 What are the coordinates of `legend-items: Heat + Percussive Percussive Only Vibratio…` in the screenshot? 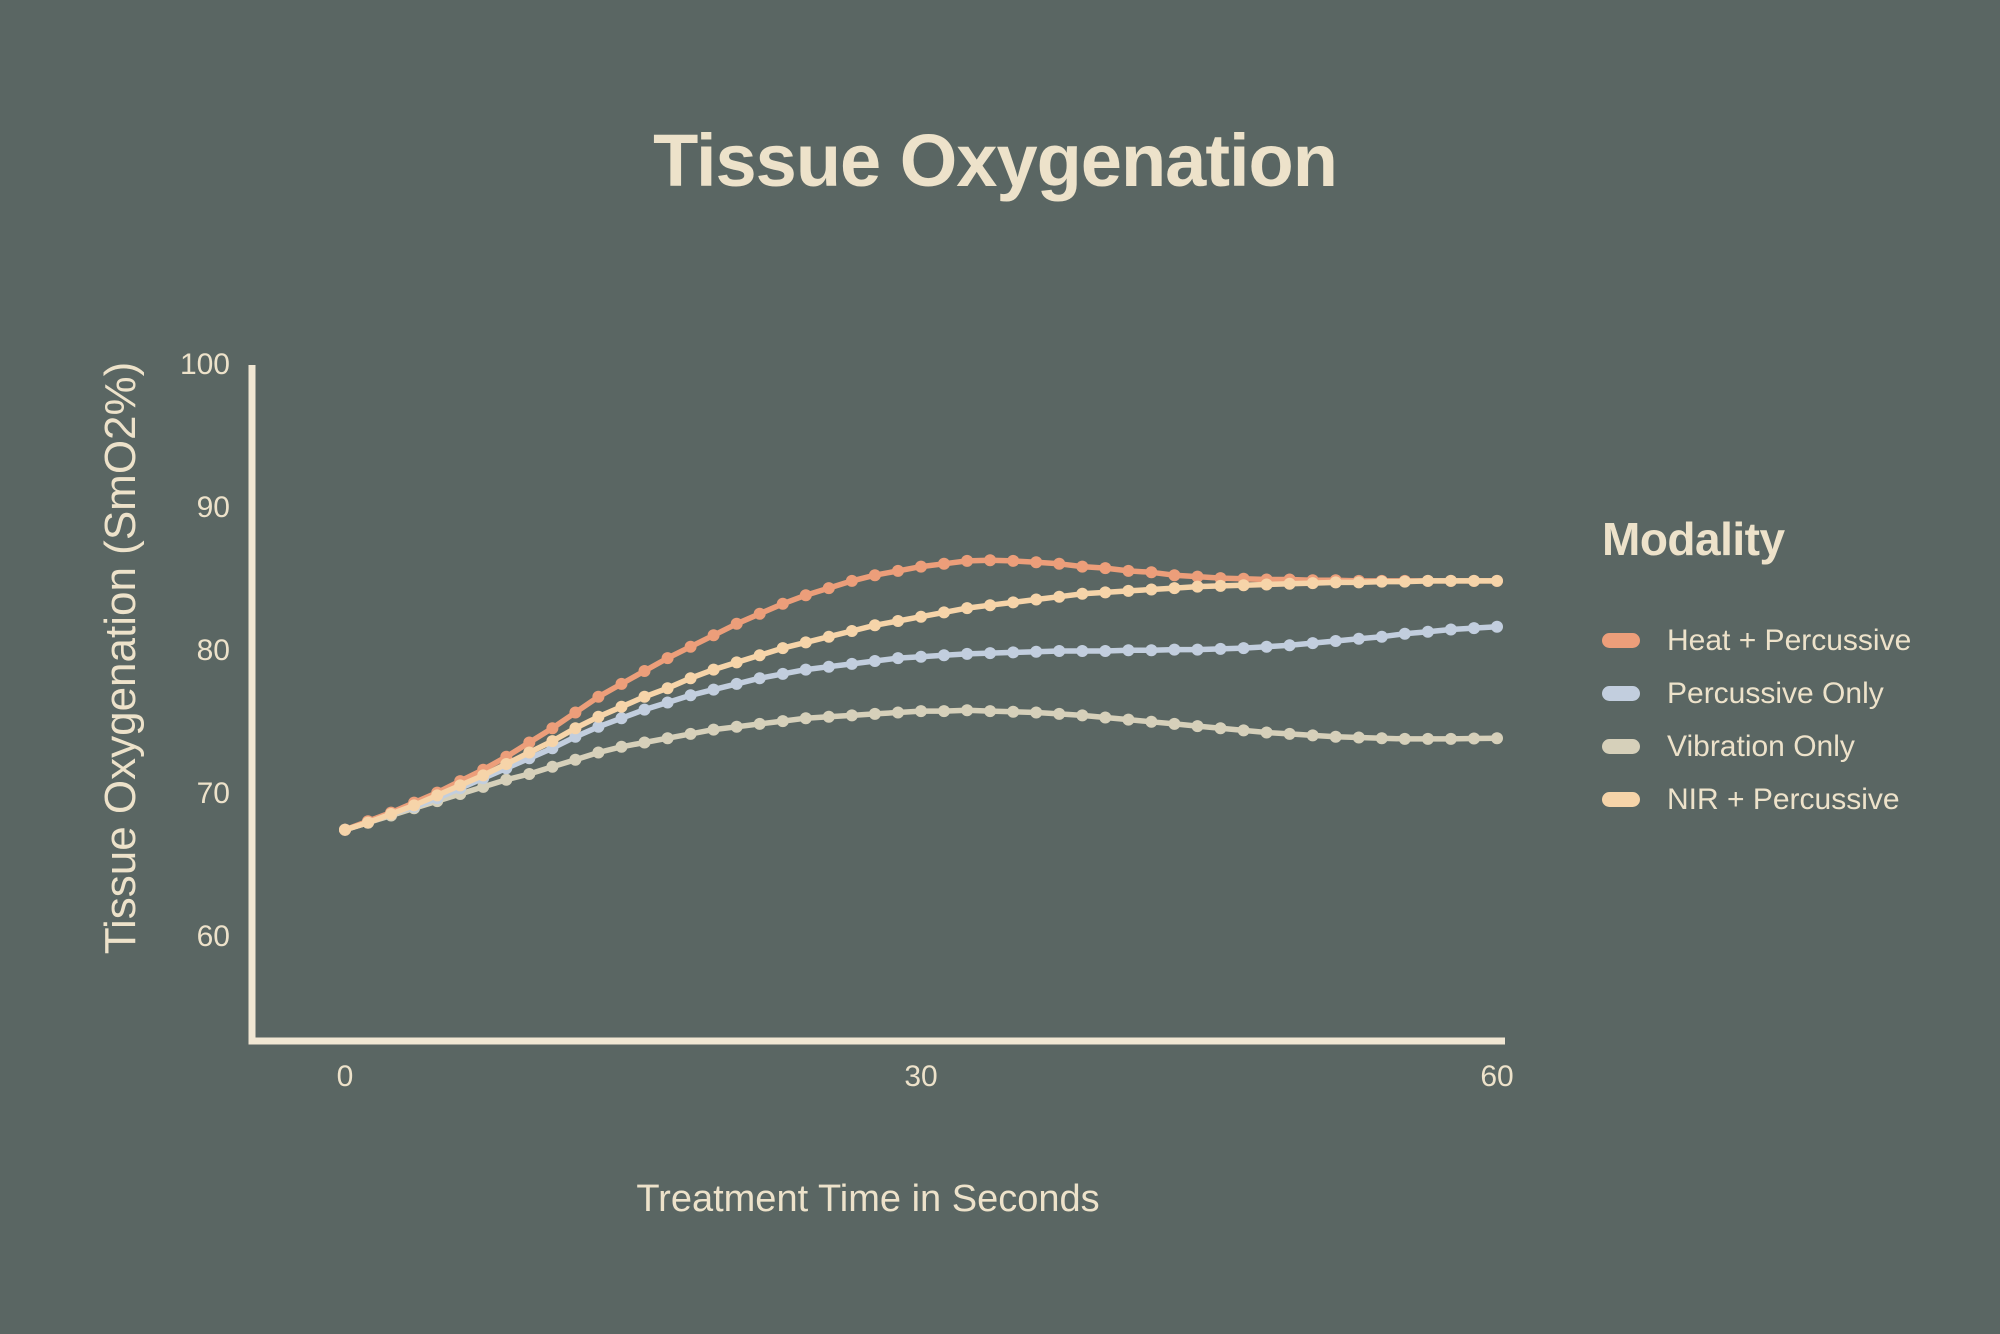 It's located at (1797, 720).